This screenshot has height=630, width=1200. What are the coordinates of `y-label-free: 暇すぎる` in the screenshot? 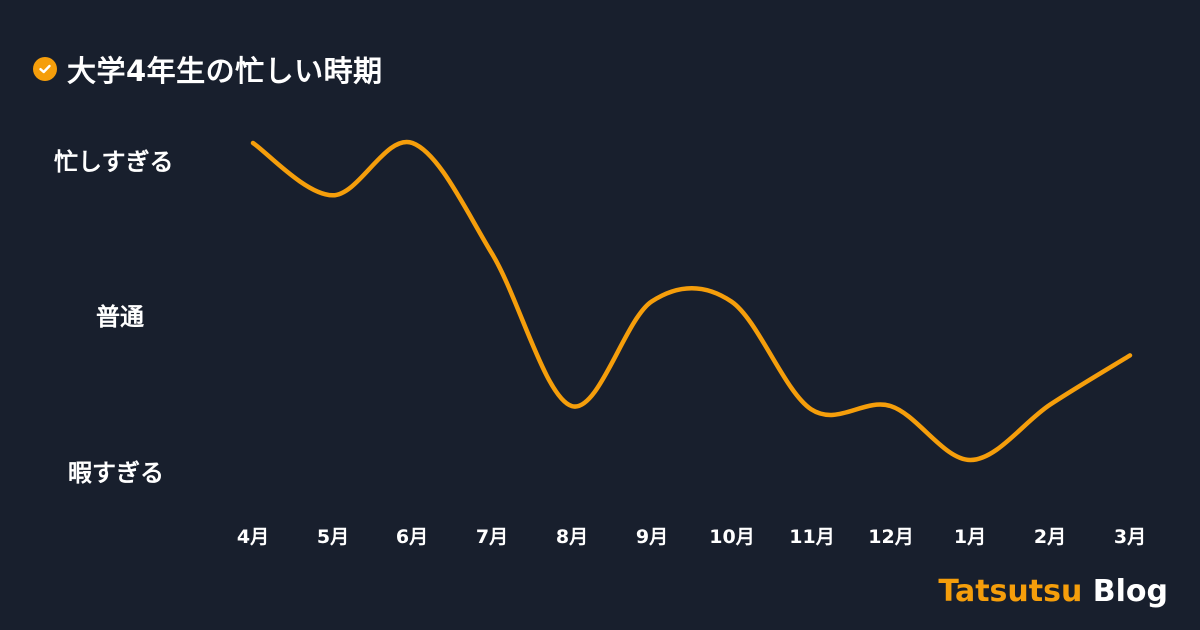 It's located at (116, 473).